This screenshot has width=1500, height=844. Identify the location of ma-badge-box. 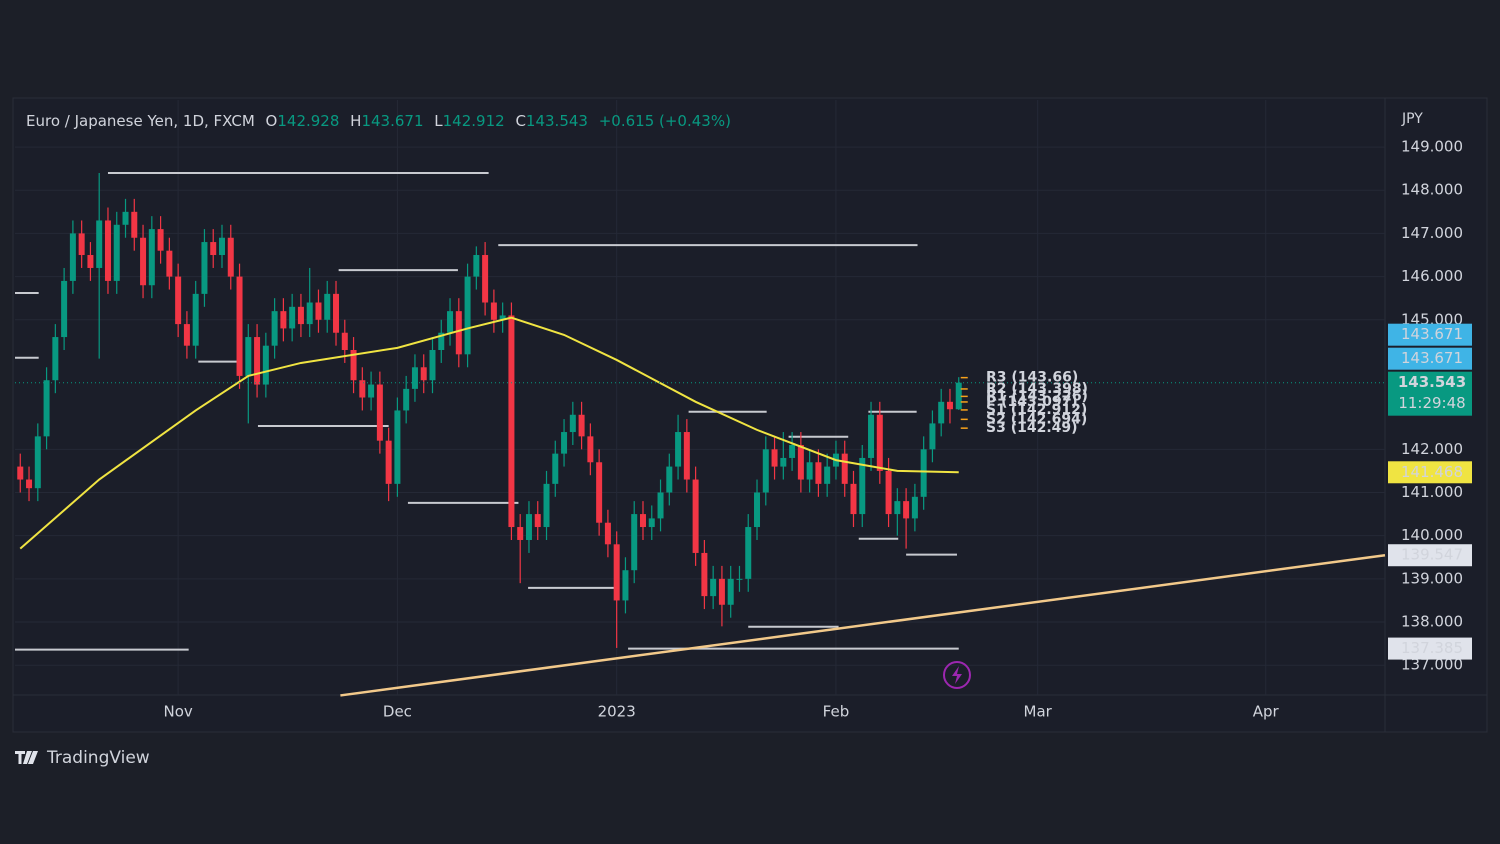
(1430, 472).